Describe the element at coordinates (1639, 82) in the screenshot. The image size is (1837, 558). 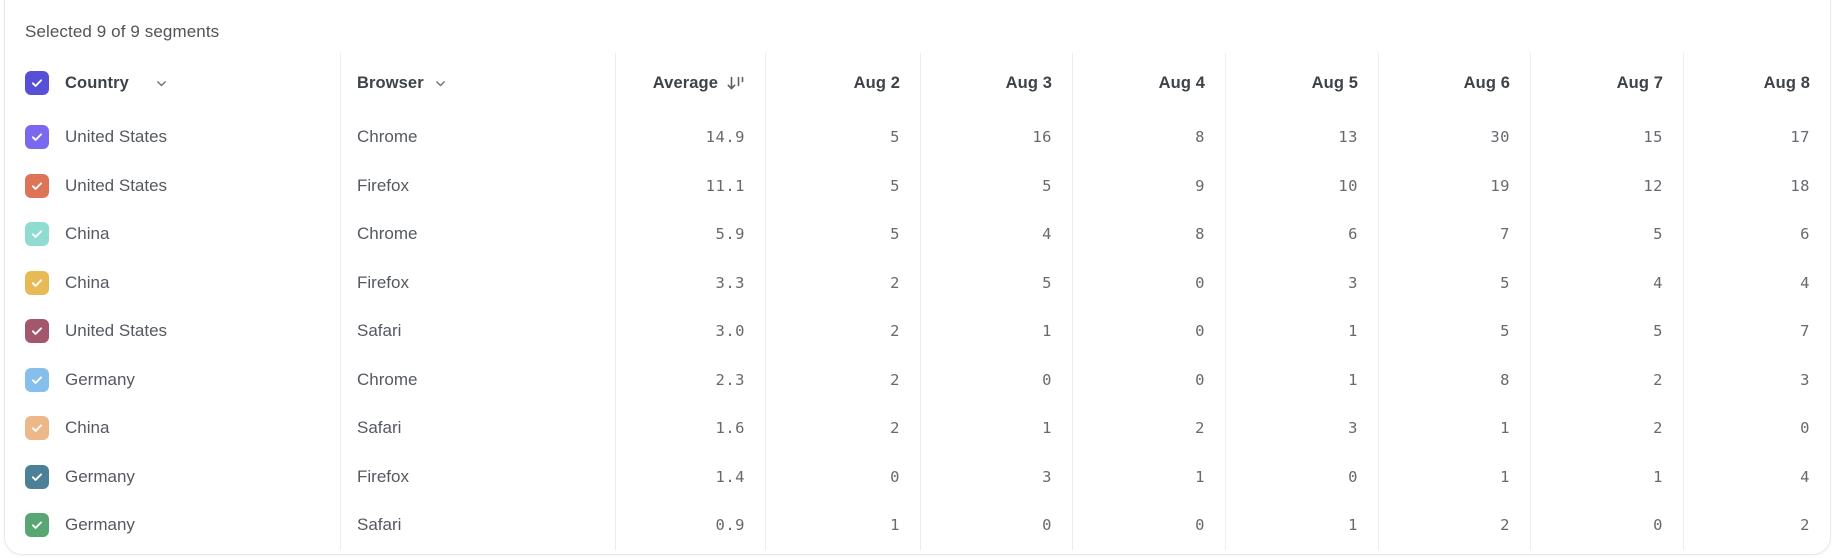
I see `day-header-label: Aug 7` at that location.